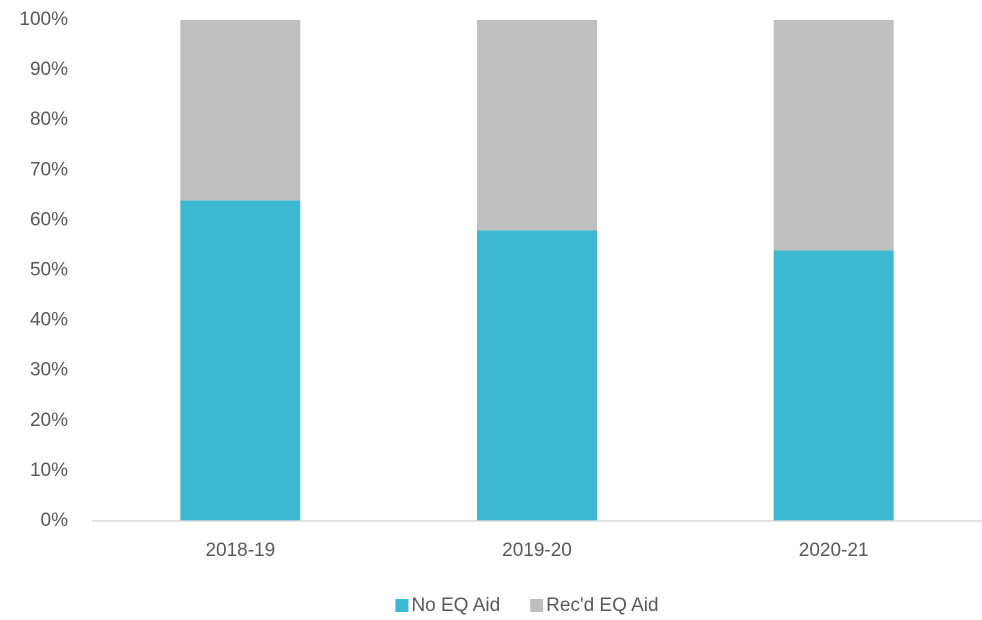 This screenshot has height=620, width=982. What do you see at coordinates (49, 420) in the screenshot?
I see `y-tick-label: 20%` at bounding box center [49, 420].